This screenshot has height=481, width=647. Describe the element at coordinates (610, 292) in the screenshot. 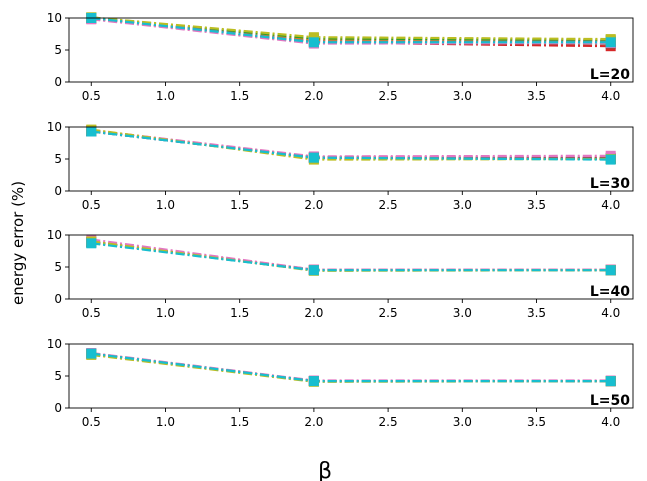

I see `panel-label: L=40` at that location.